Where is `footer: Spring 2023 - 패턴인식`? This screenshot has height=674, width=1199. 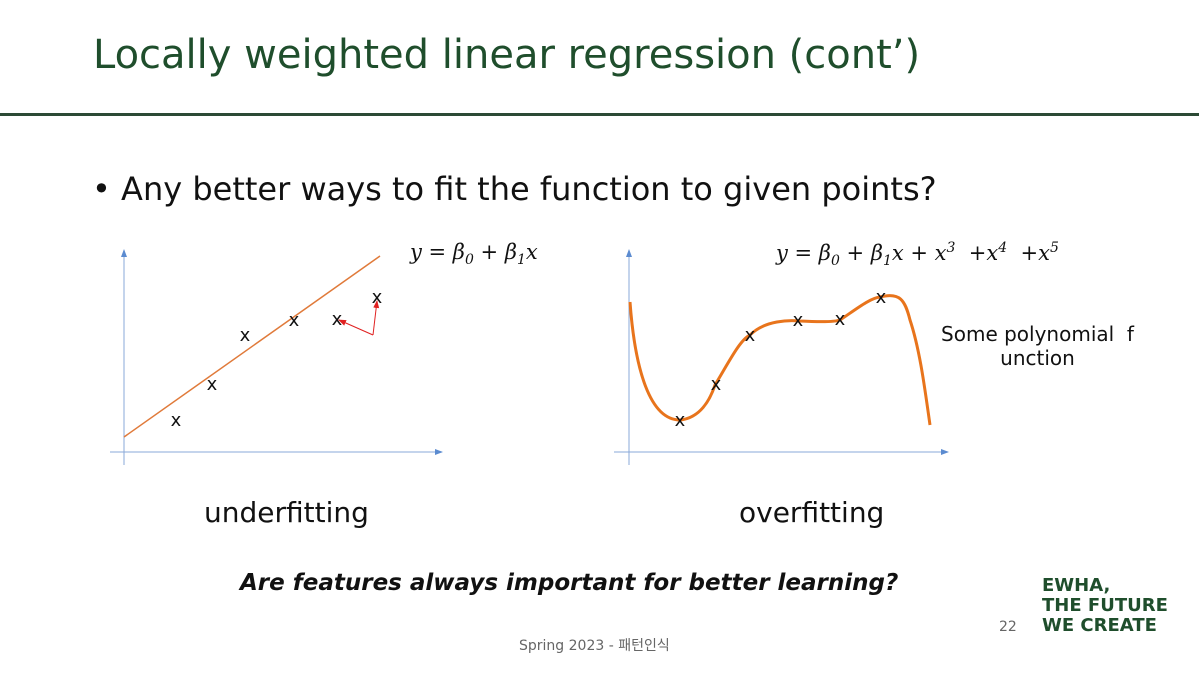 footer: Spring 2023 - 패턴인식 is located at coordinates (594, 646).